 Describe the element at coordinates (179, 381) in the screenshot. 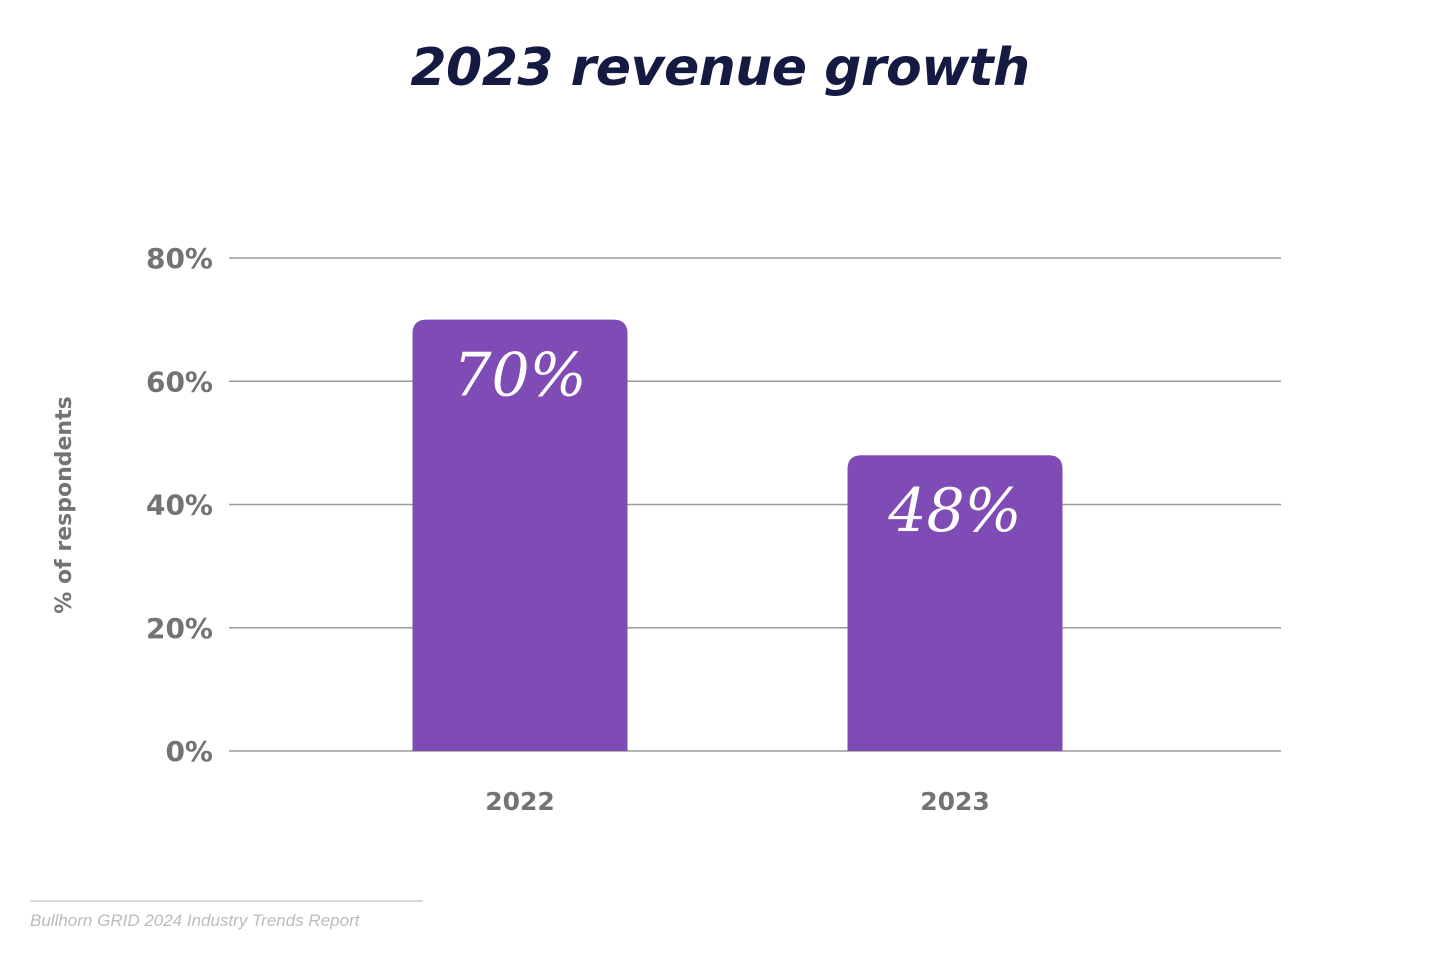

I see `y-tick-label: 60%` at that location.